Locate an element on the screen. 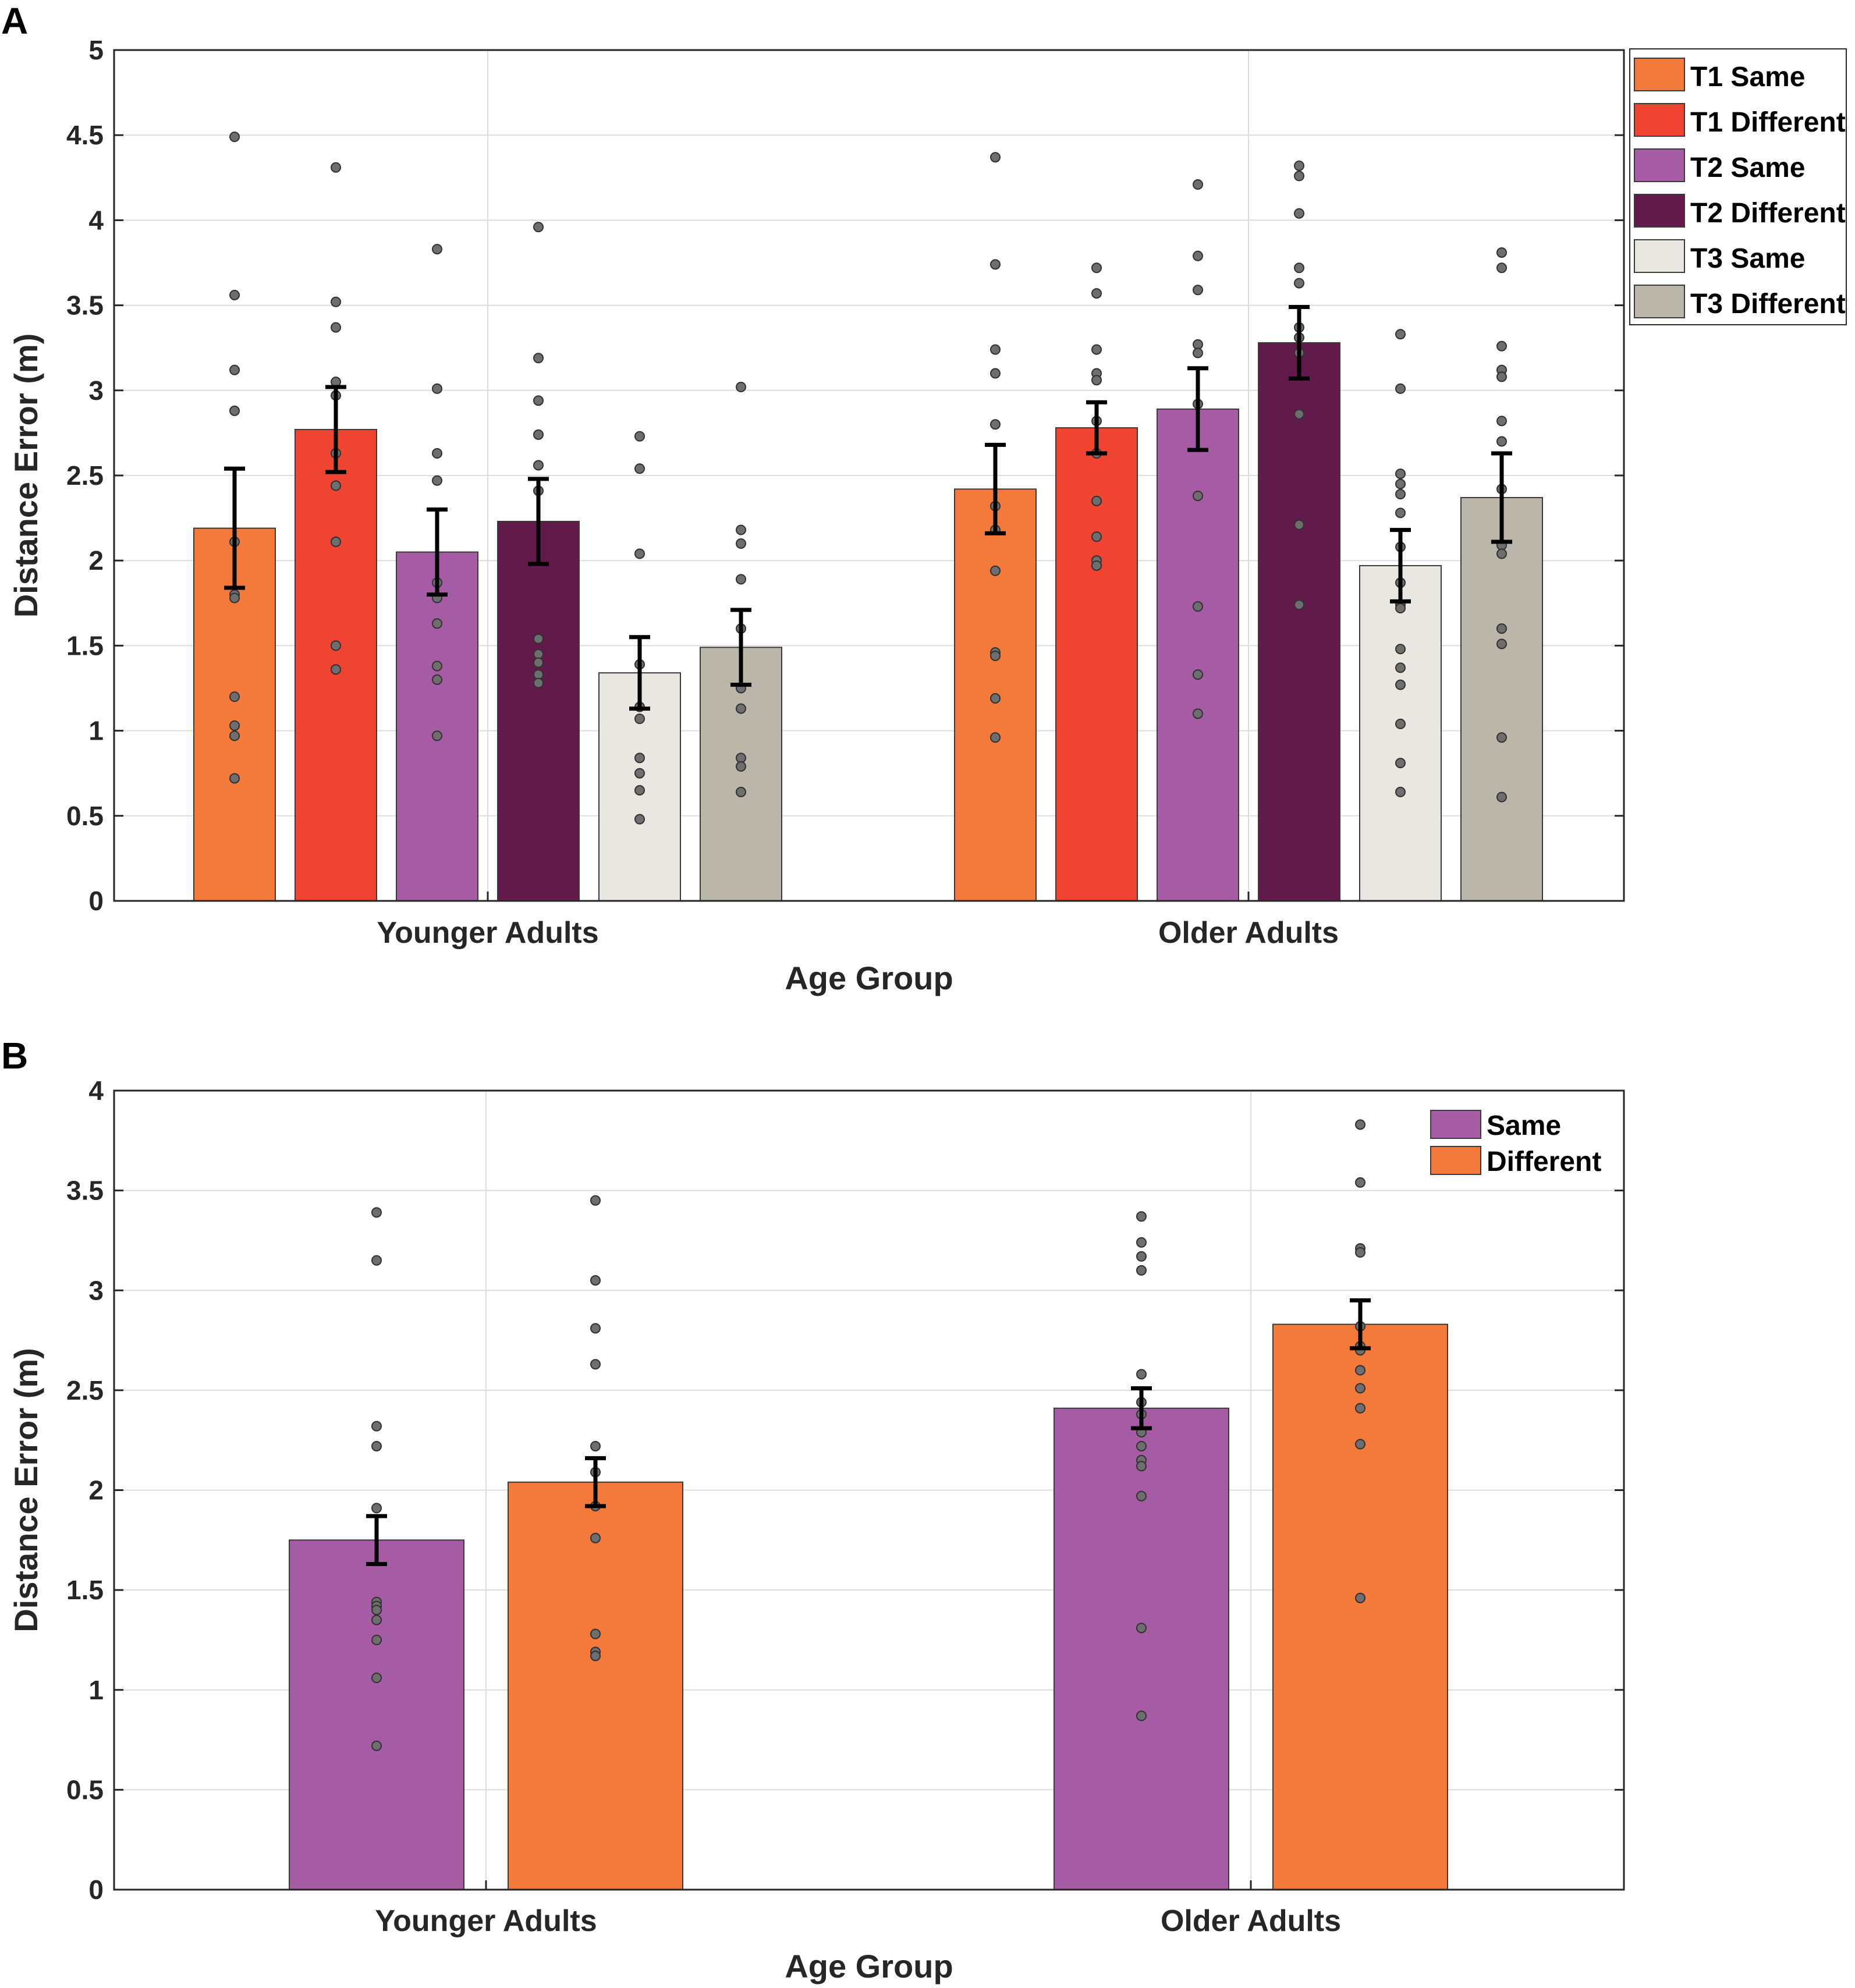 This screenshot has height=1988, width=1855. panel-a-legend-label-t1-different: T1 Different is located at coordinates (1768, 122).